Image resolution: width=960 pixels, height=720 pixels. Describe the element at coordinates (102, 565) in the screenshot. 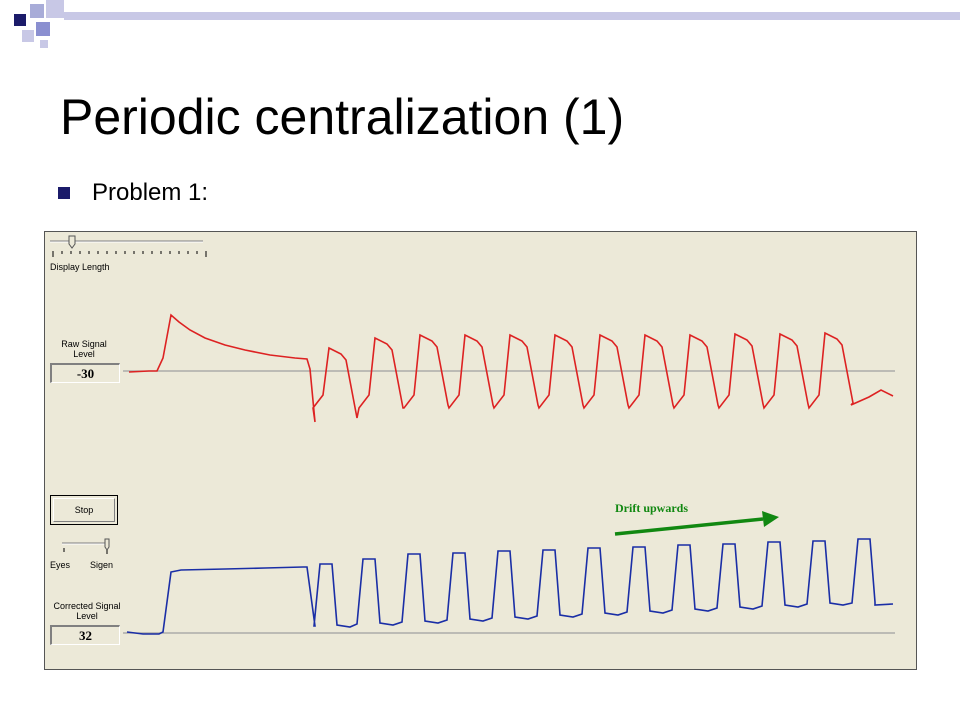

I see `sigen-label: Sigen` at that location.